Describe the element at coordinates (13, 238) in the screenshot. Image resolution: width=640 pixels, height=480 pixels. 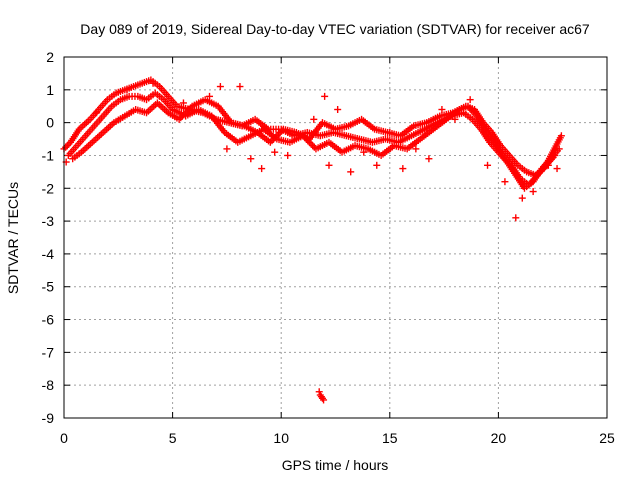
I see `y-axis-title: SDTVAR / TECUs` at that location.